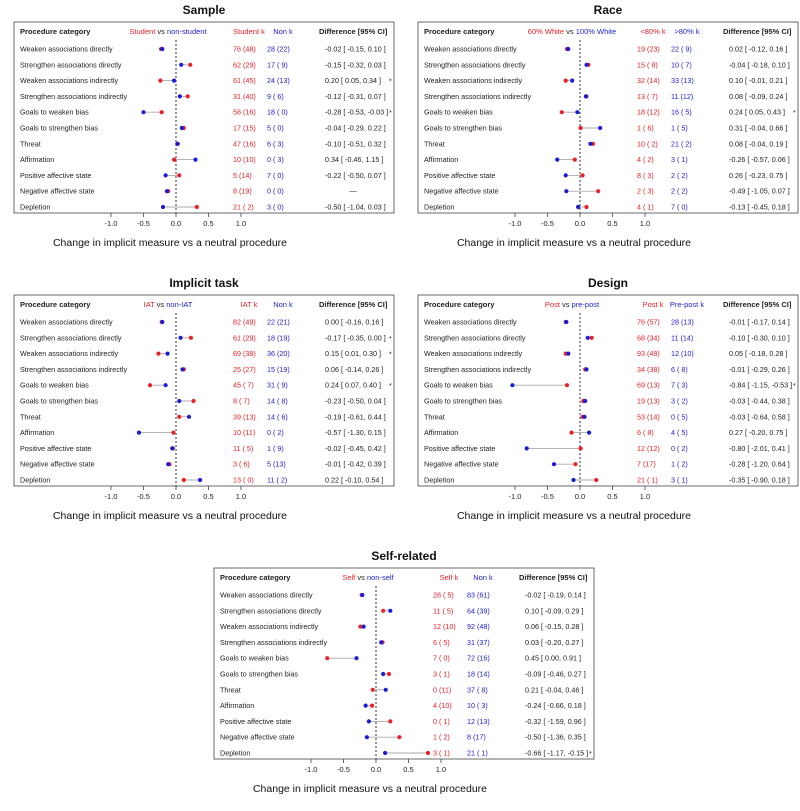  I want to click on group1-k-value: 13 ( 7), so click(647, 96).